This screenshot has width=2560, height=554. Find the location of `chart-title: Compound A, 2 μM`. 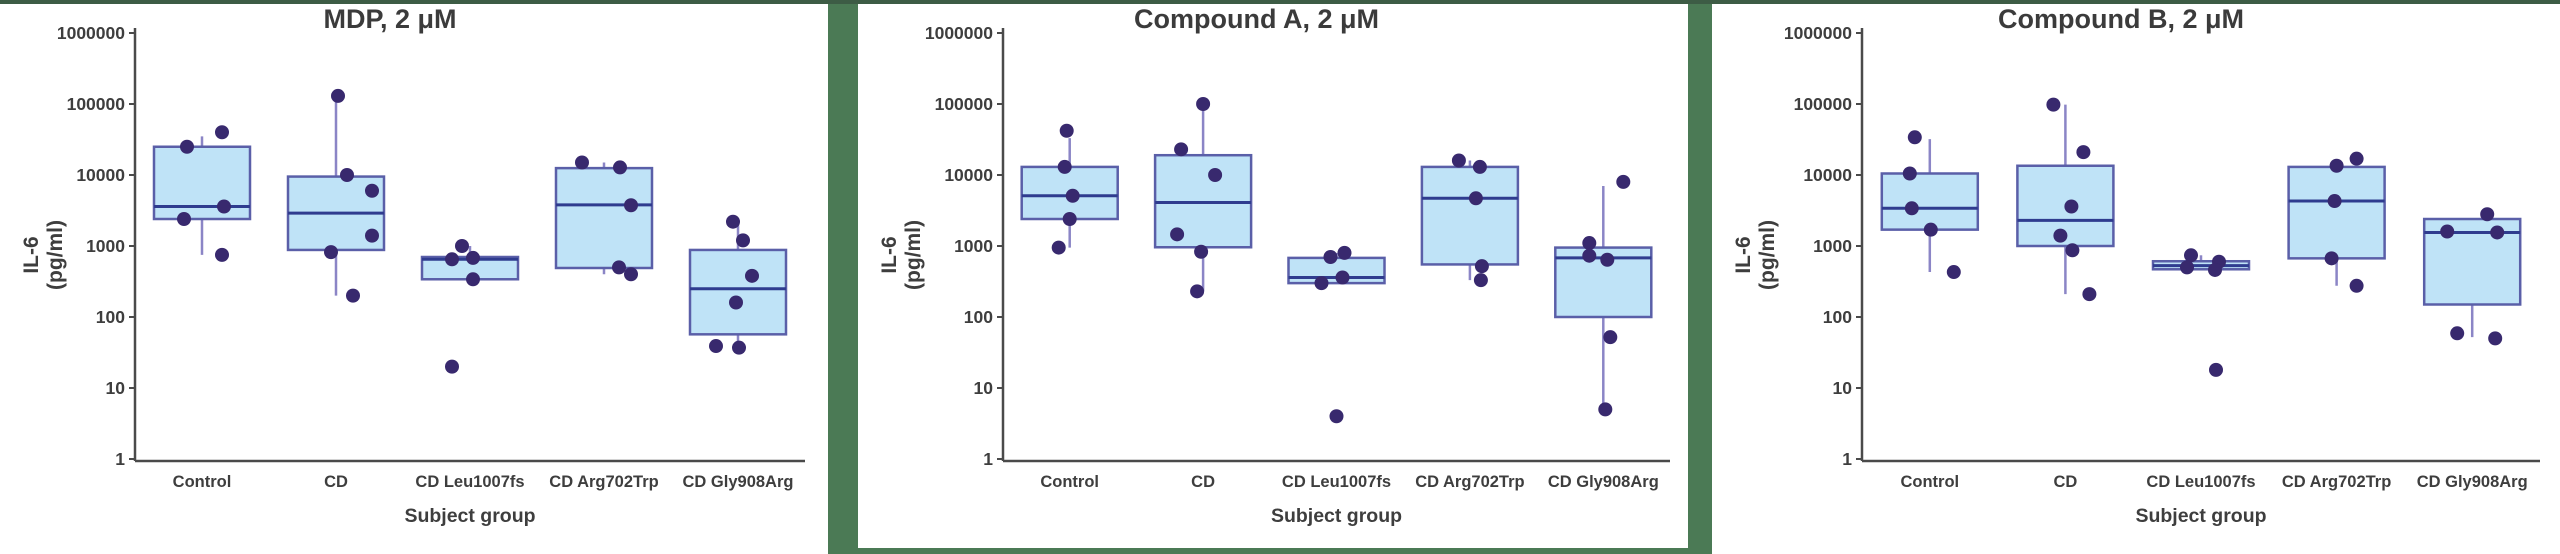

chart-title: Compound A, 2 μM is located at coordinates (1256, 19).